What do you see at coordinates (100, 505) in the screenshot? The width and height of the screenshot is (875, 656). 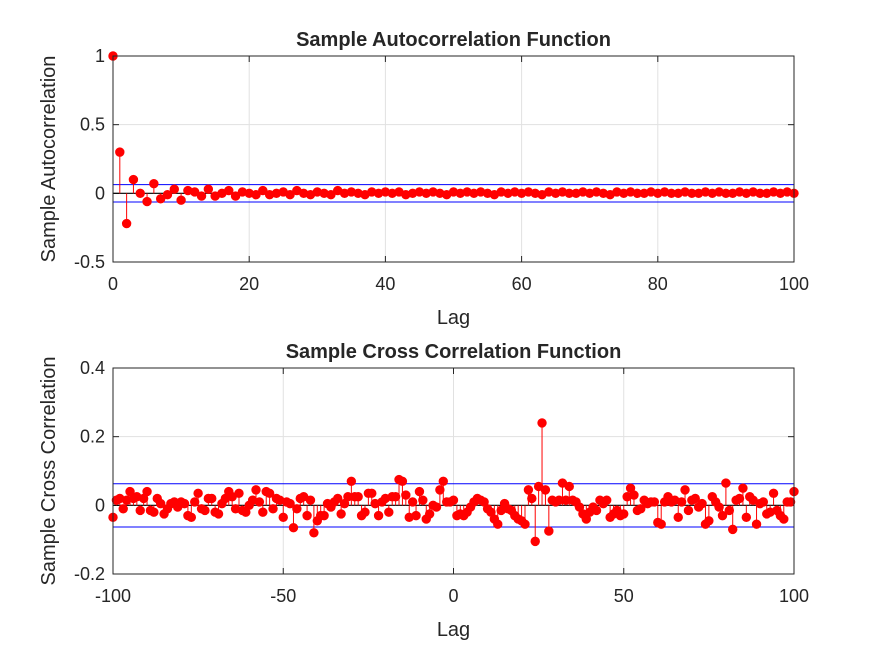 I see `xcf-y-tick-label: 0` at bounding box center [100, 505].